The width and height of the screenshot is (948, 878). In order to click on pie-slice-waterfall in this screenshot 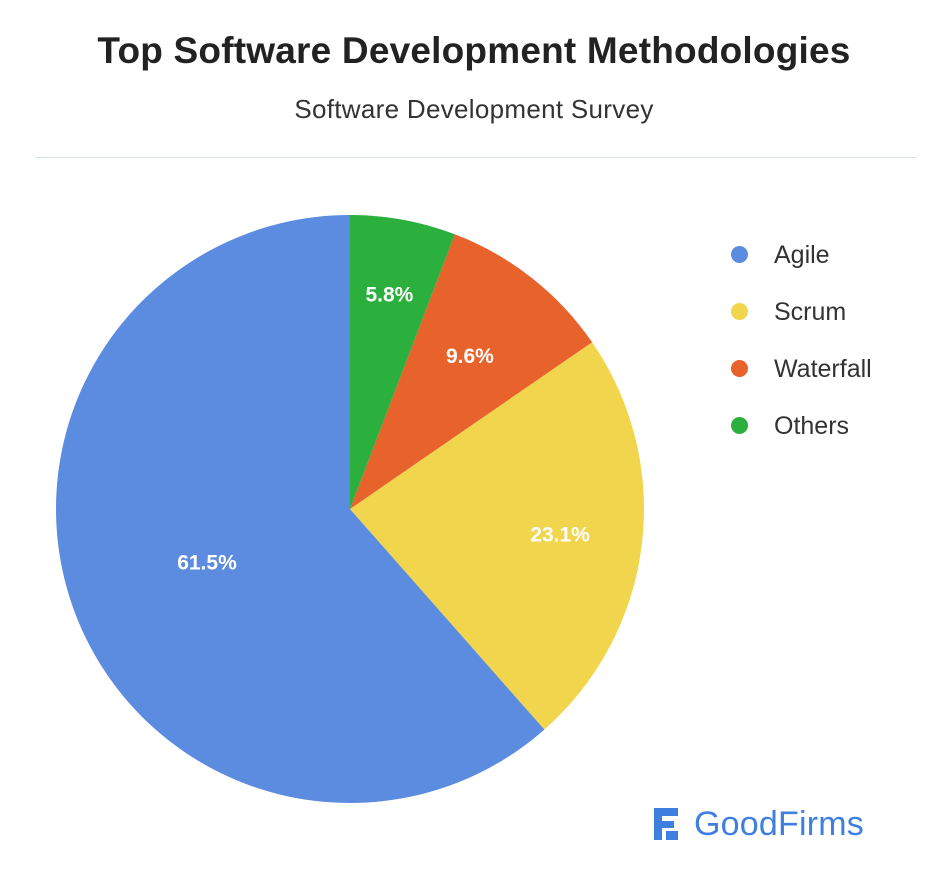, I will do `click(471, 371)`.